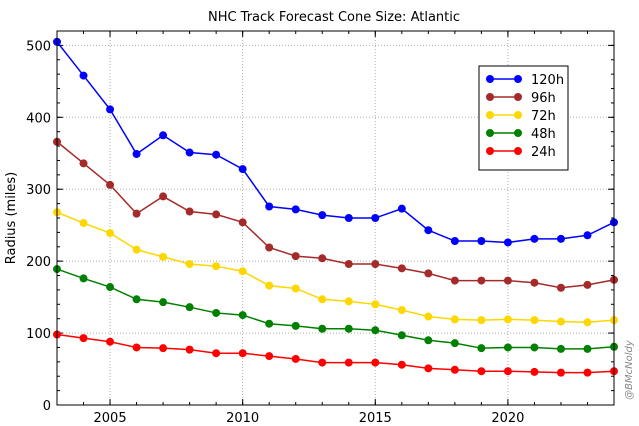  Describe the element at coordinates (543, 134) in the screenshot. I see `legend-label: 48h` at that location.